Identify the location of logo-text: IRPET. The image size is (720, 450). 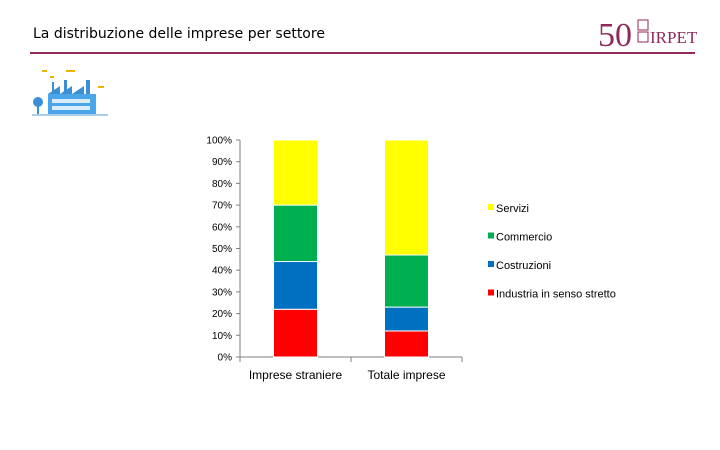
(674, 37).